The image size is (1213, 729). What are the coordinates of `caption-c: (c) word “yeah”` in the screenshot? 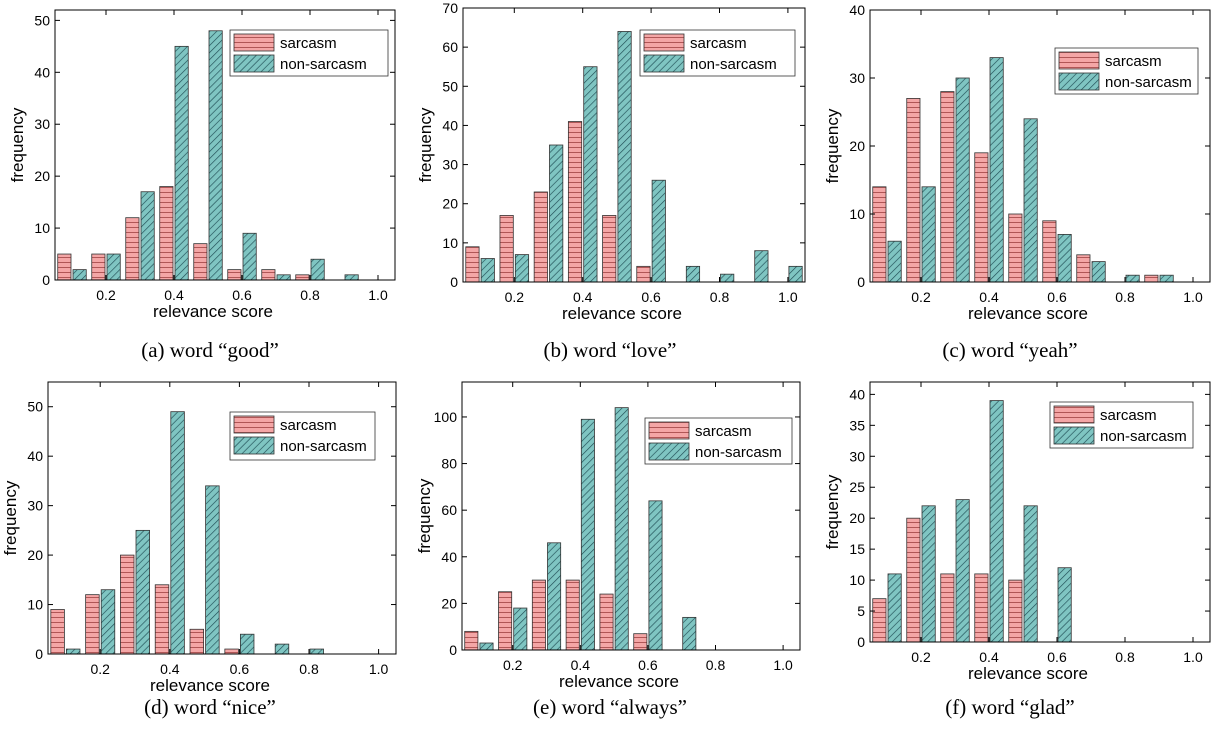 It's located at (1010, 350).